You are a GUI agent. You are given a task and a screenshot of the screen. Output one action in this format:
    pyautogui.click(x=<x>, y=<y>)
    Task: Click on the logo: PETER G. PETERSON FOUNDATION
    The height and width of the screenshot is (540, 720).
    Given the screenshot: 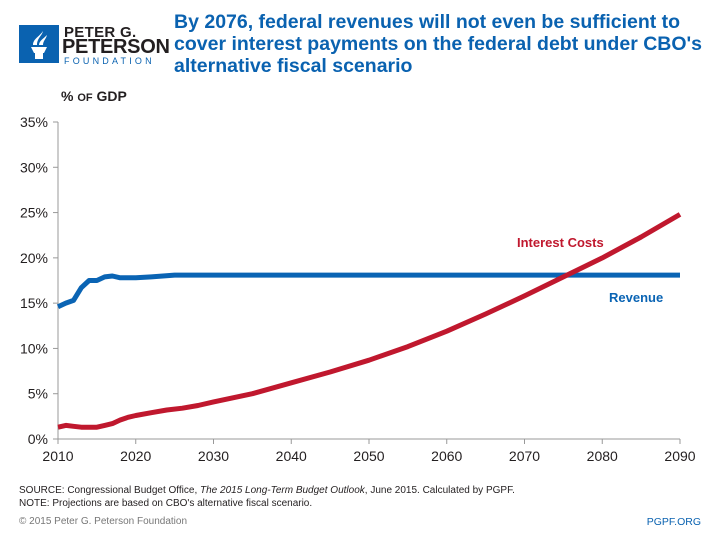 What is the action you would take?
    pyautogui.click(x=94, y=45)
    